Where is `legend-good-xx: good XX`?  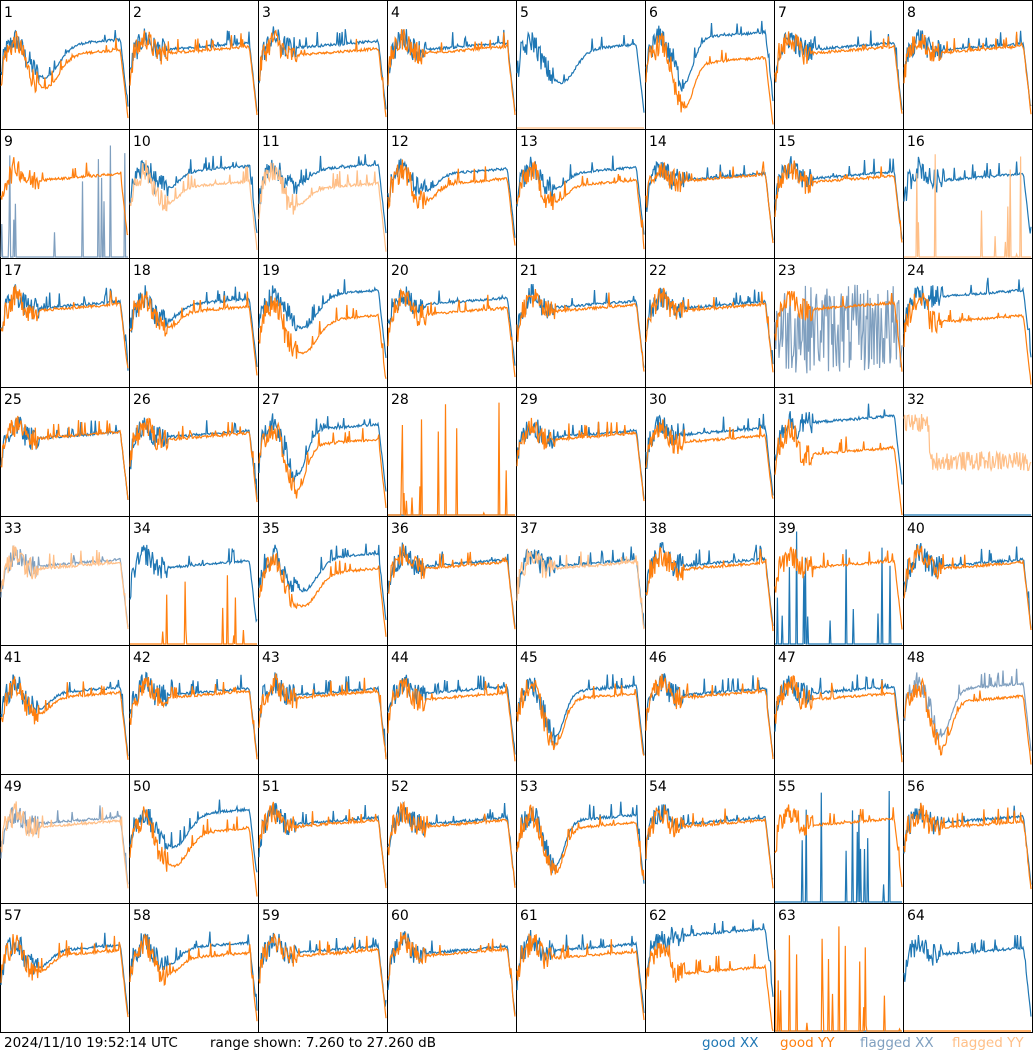 legend-good-xx: good XX is located at coordinates (730, 1043).